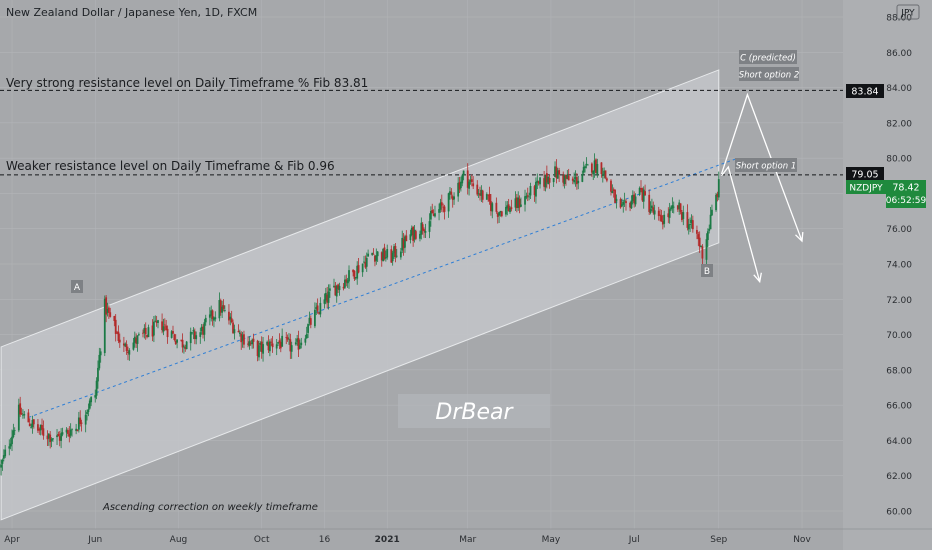 This screenshot has height=550, width=932. I want to click on x-tick-label: Sep, so click(718, 540).